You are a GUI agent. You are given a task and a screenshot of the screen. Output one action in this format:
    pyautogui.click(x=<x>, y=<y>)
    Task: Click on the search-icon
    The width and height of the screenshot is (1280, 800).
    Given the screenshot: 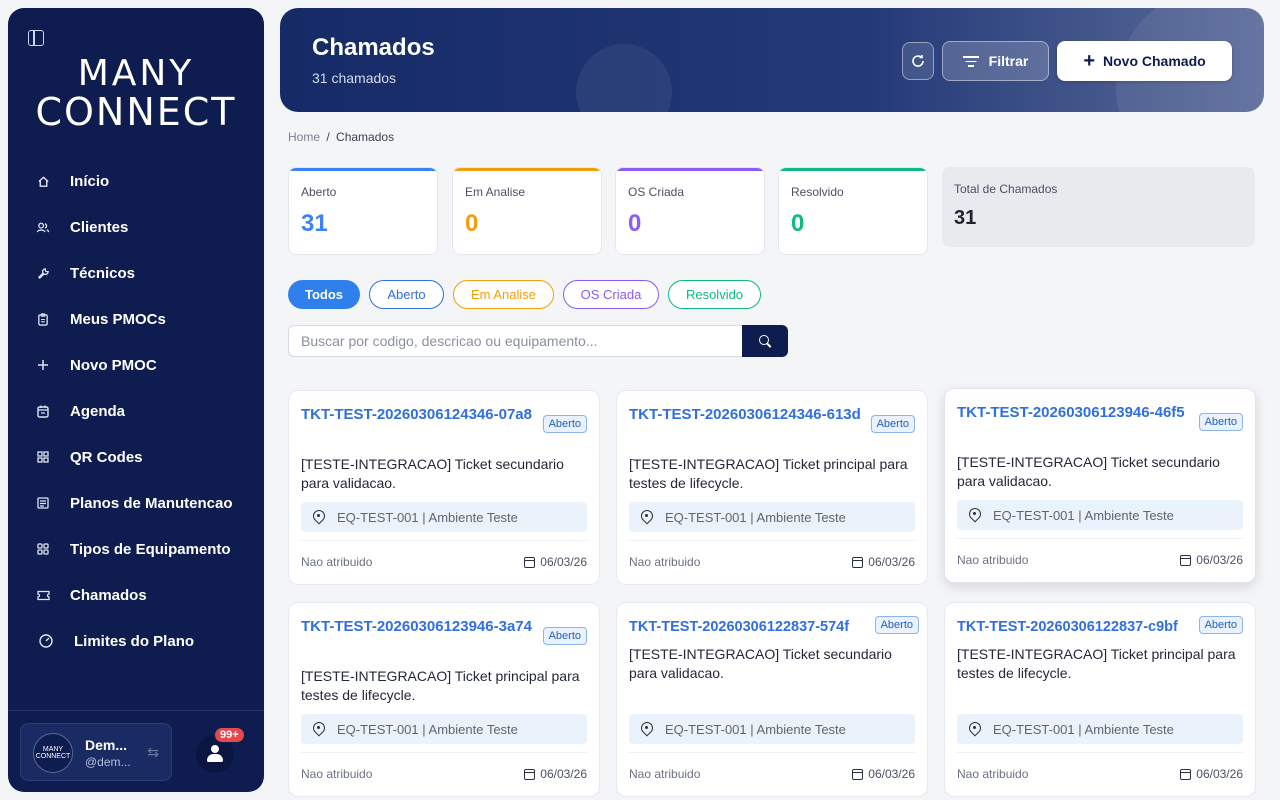 What is the action you would take?
    pyautogui.click(x=765, y=341)
    